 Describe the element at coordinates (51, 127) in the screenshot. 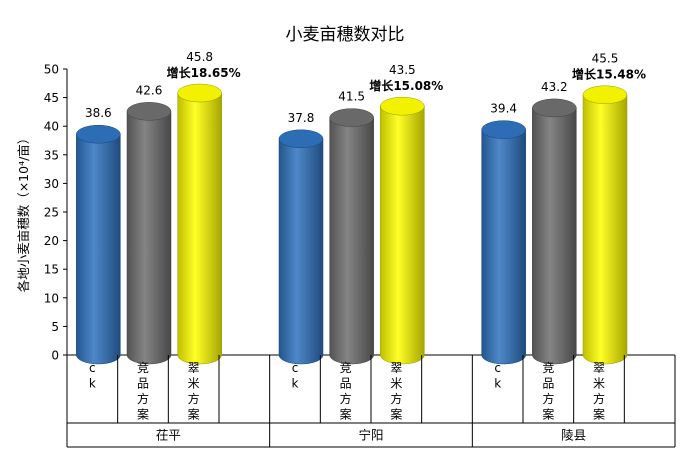

I see `y-tick-label: 40` at that location.